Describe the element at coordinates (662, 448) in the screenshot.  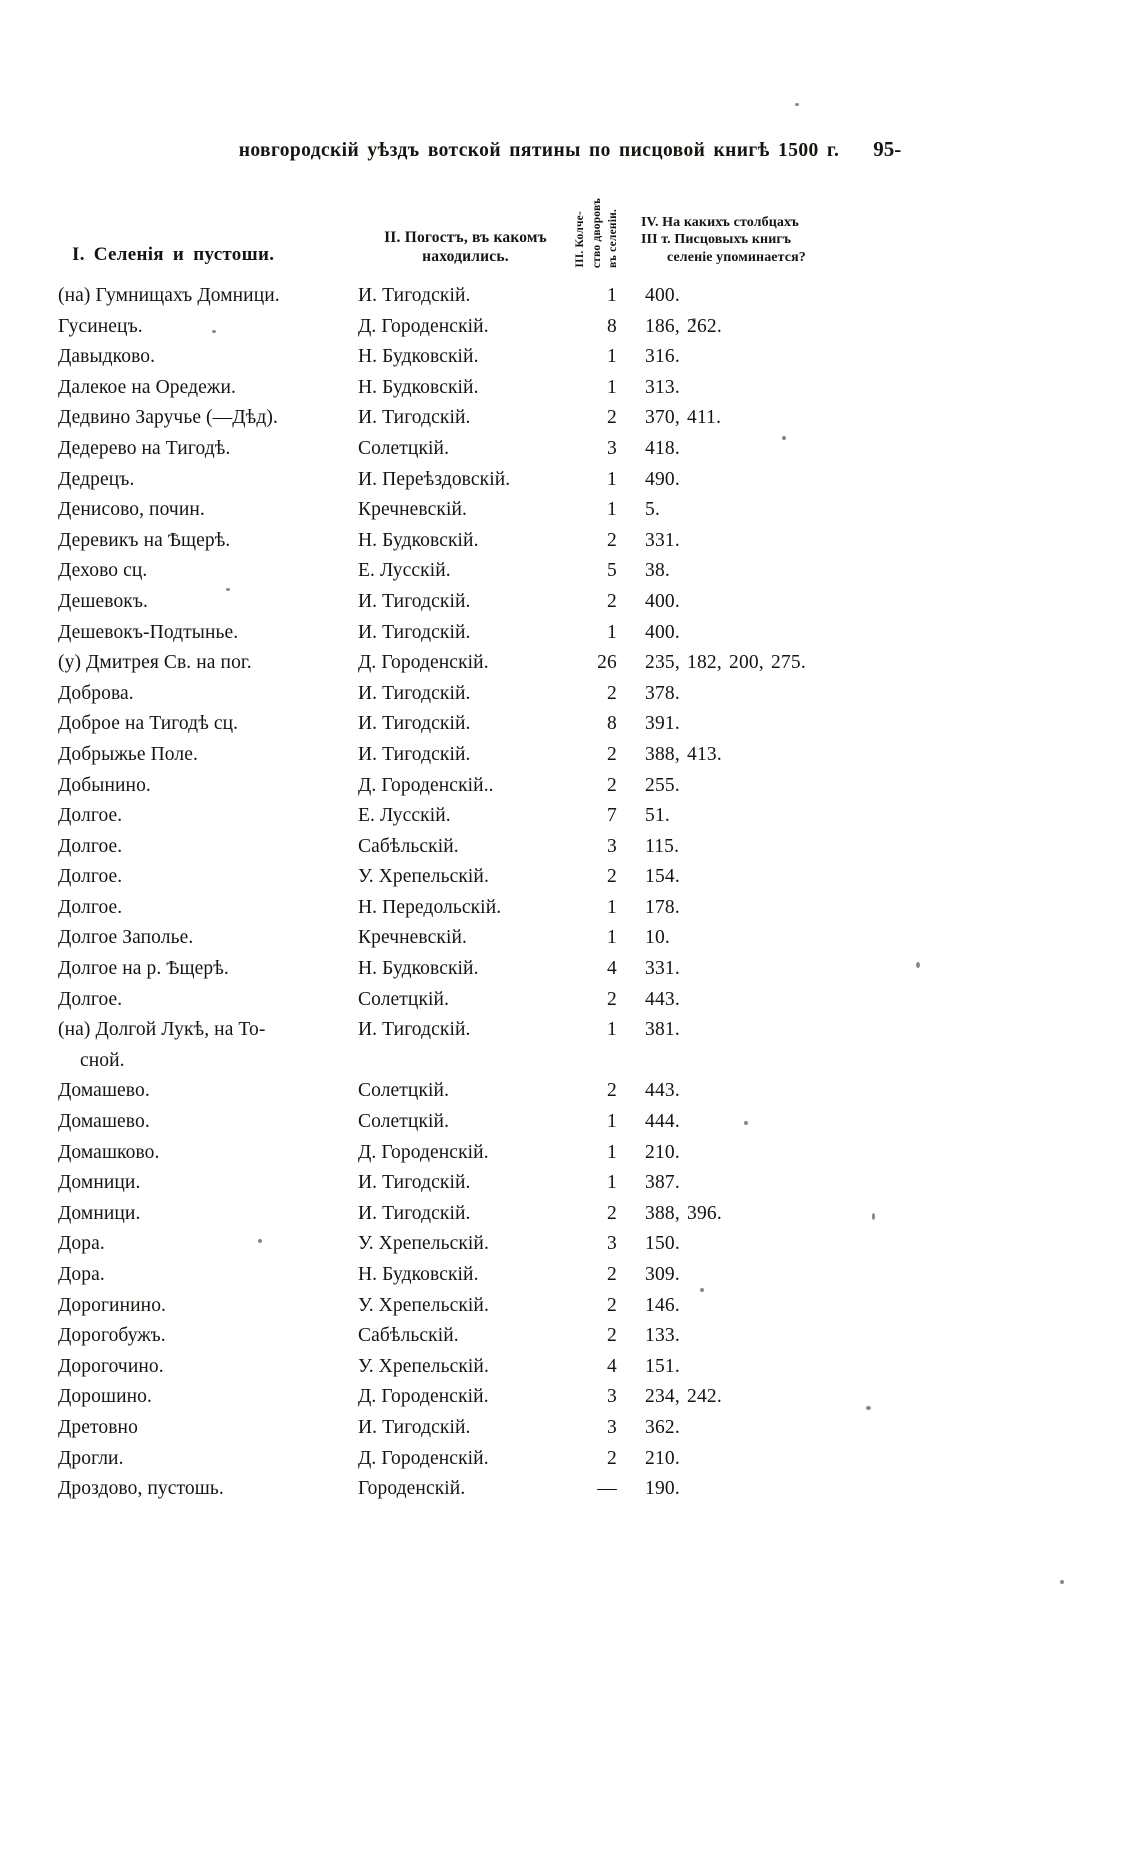
I see `cell-references: 418.` at that location.